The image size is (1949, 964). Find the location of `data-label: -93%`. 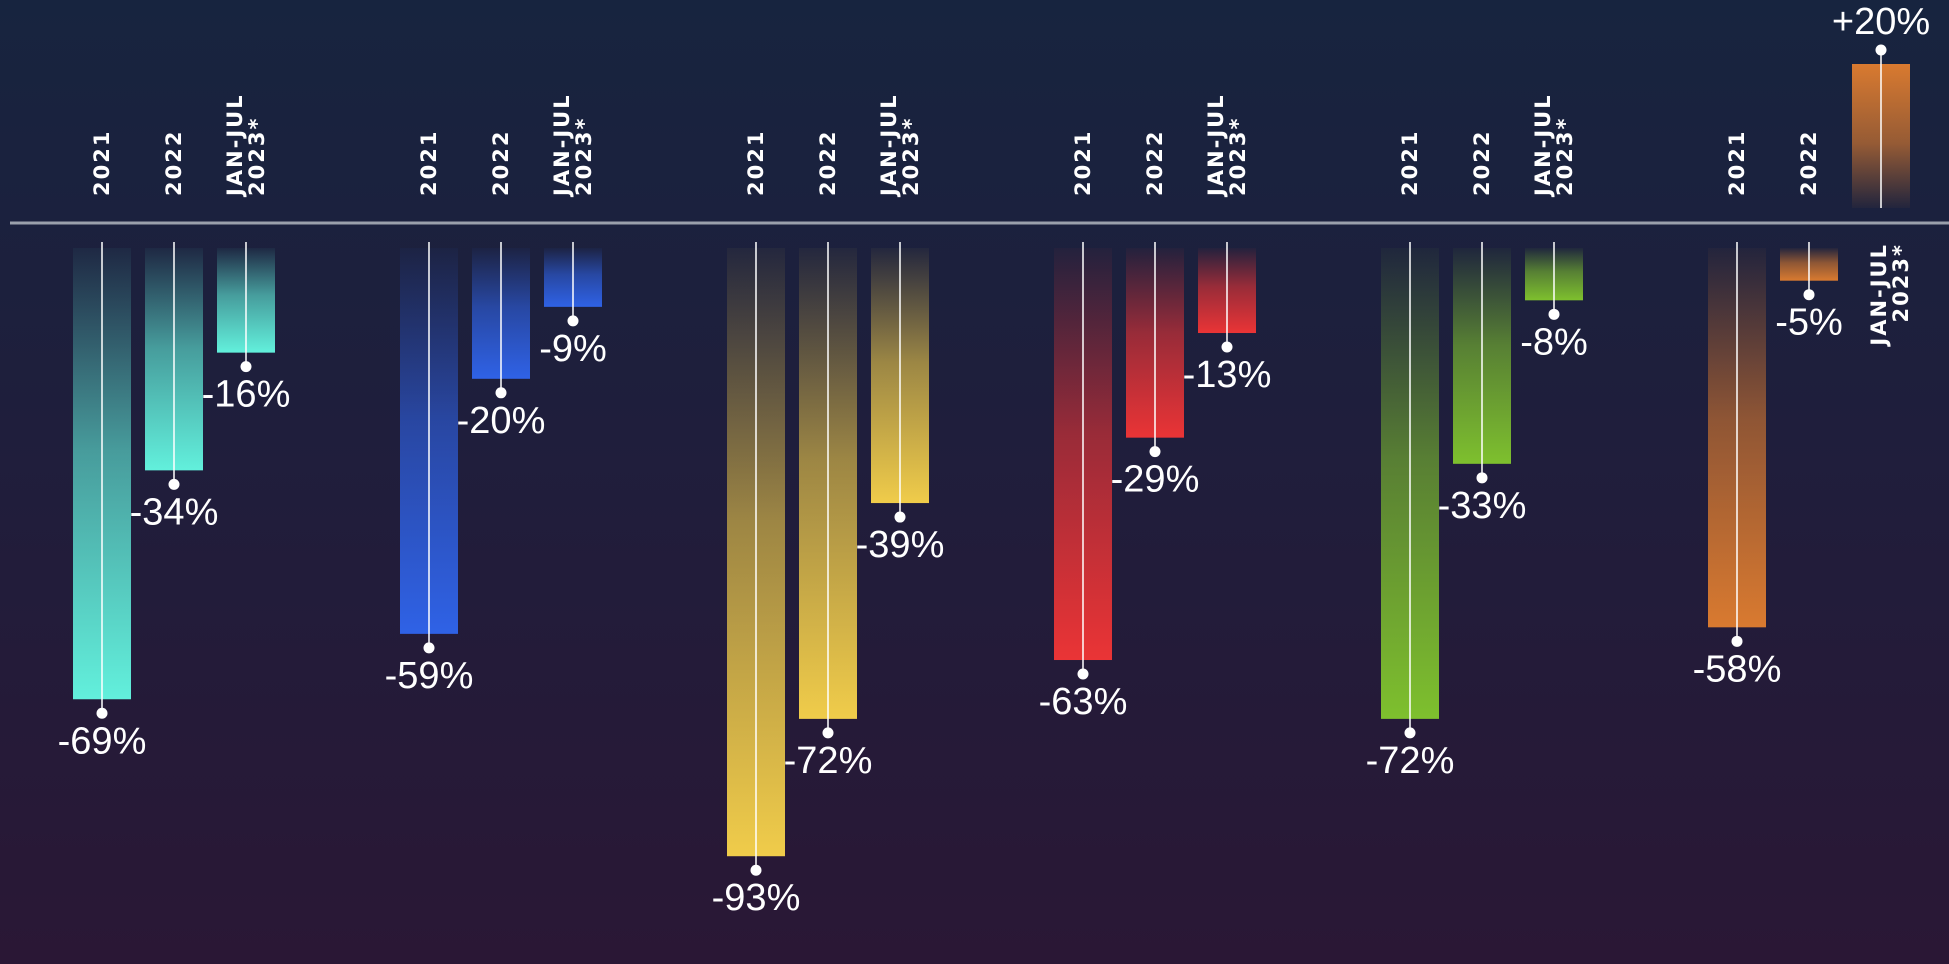

data-label: -93% is located at coordinates (756, 898).